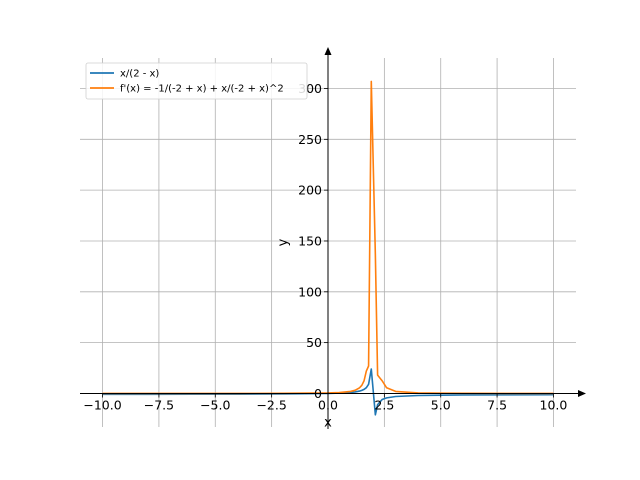 The width and height of the screenshot is (640, 480). What do you see at coordinates (159, 404) in the screenshot?
I see `x-tick-label: −7.5` at bounding box center [159, 404].